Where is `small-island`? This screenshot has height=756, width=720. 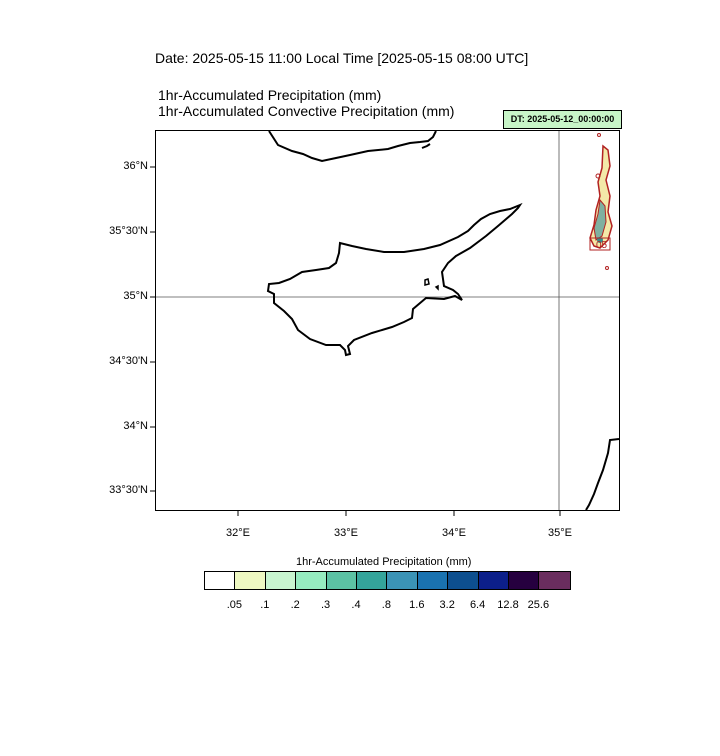 small-island is located at coordinates (427, 282).